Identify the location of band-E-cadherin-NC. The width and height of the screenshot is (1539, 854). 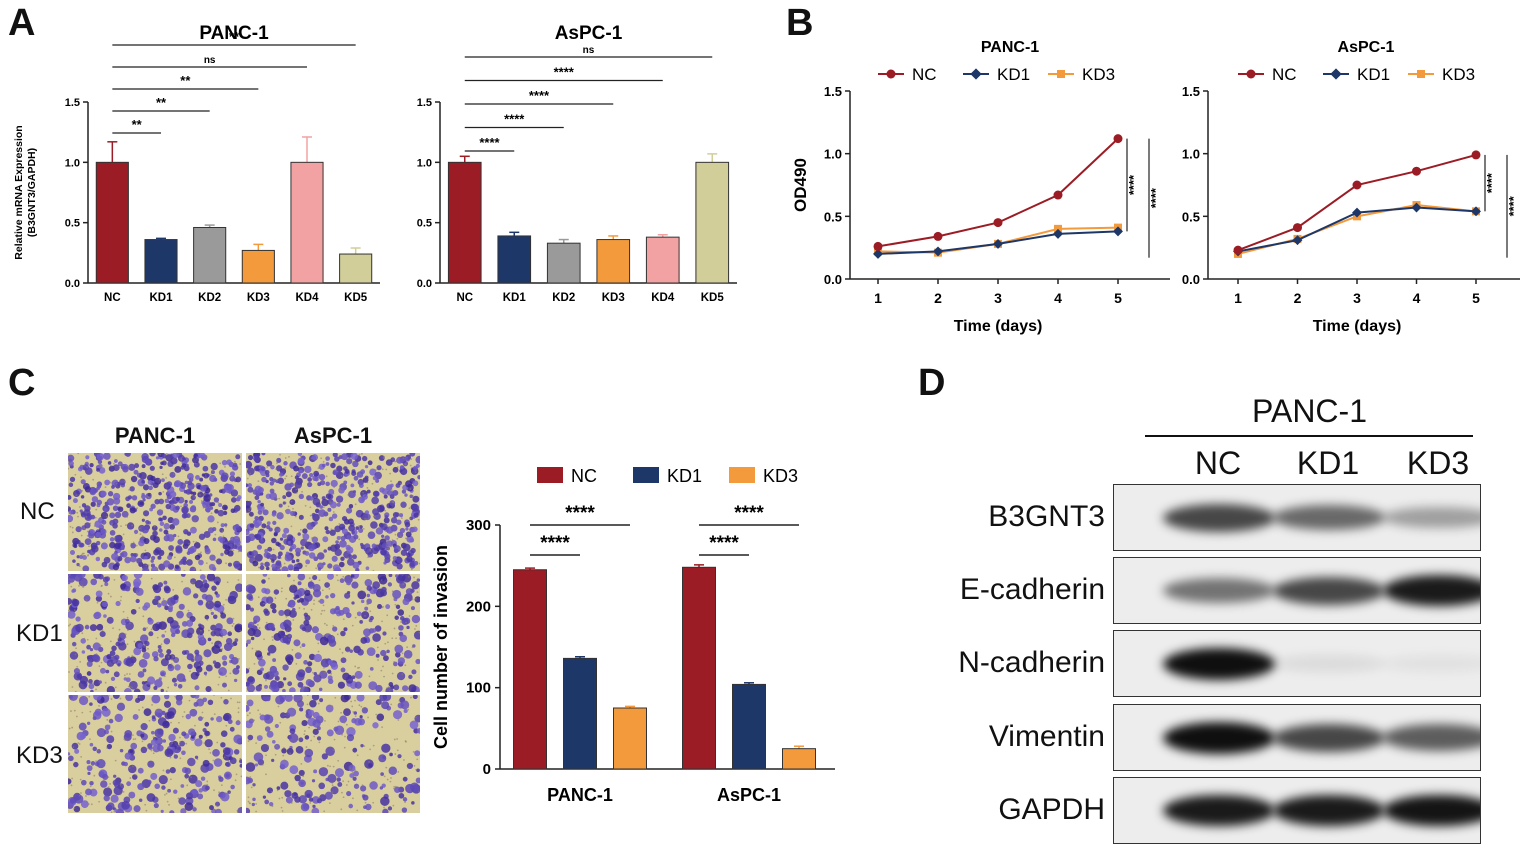
(1219, 590).